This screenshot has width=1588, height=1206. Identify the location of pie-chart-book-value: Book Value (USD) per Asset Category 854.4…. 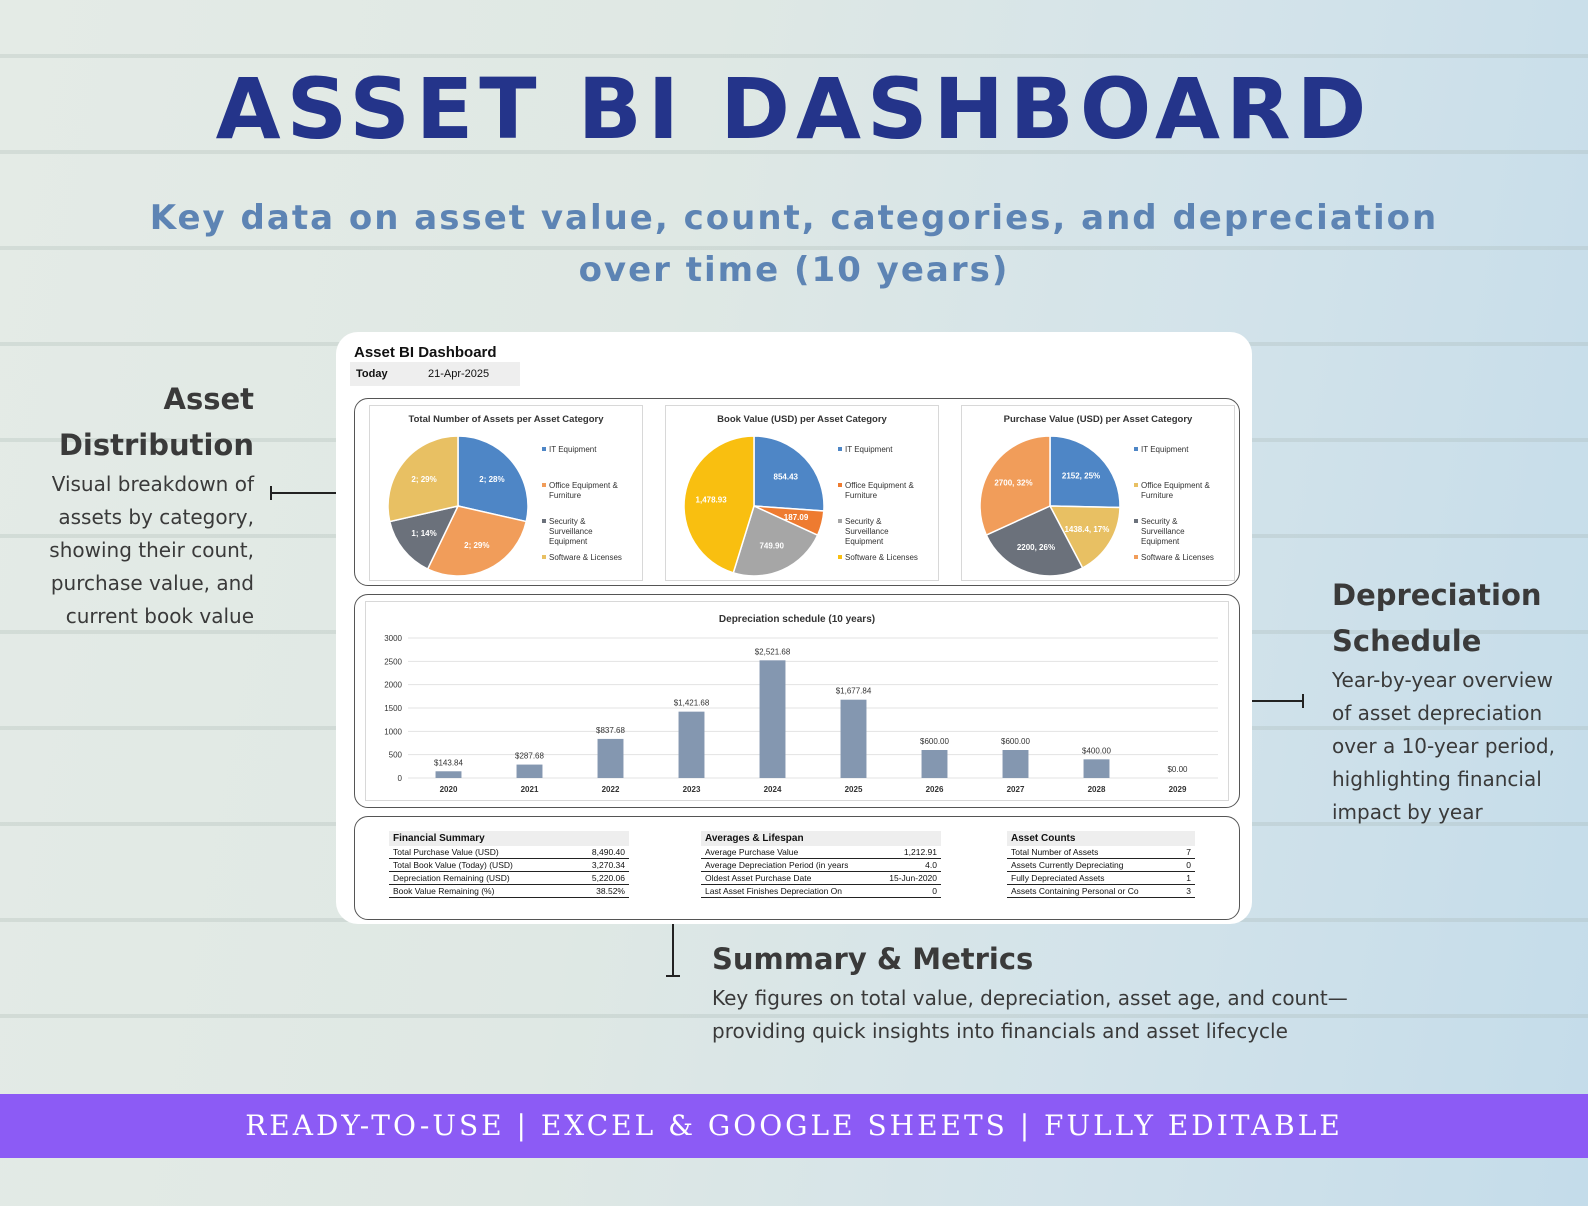
(800, 495).